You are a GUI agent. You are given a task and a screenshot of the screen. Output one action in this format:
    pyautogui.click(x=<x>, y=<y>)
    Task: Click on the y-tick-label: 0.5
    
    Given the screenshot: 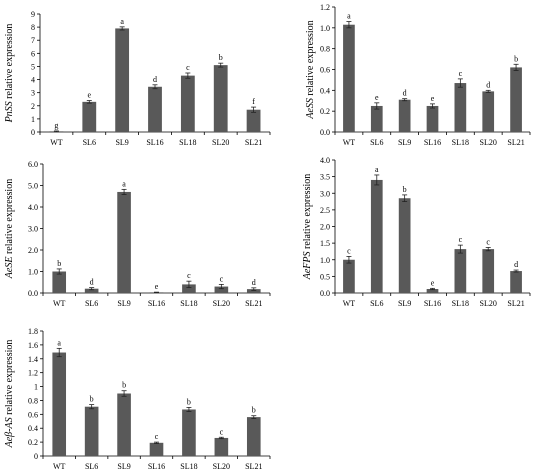 What is the action you would take?
    pyautogui.click(x=325, y=276)
    